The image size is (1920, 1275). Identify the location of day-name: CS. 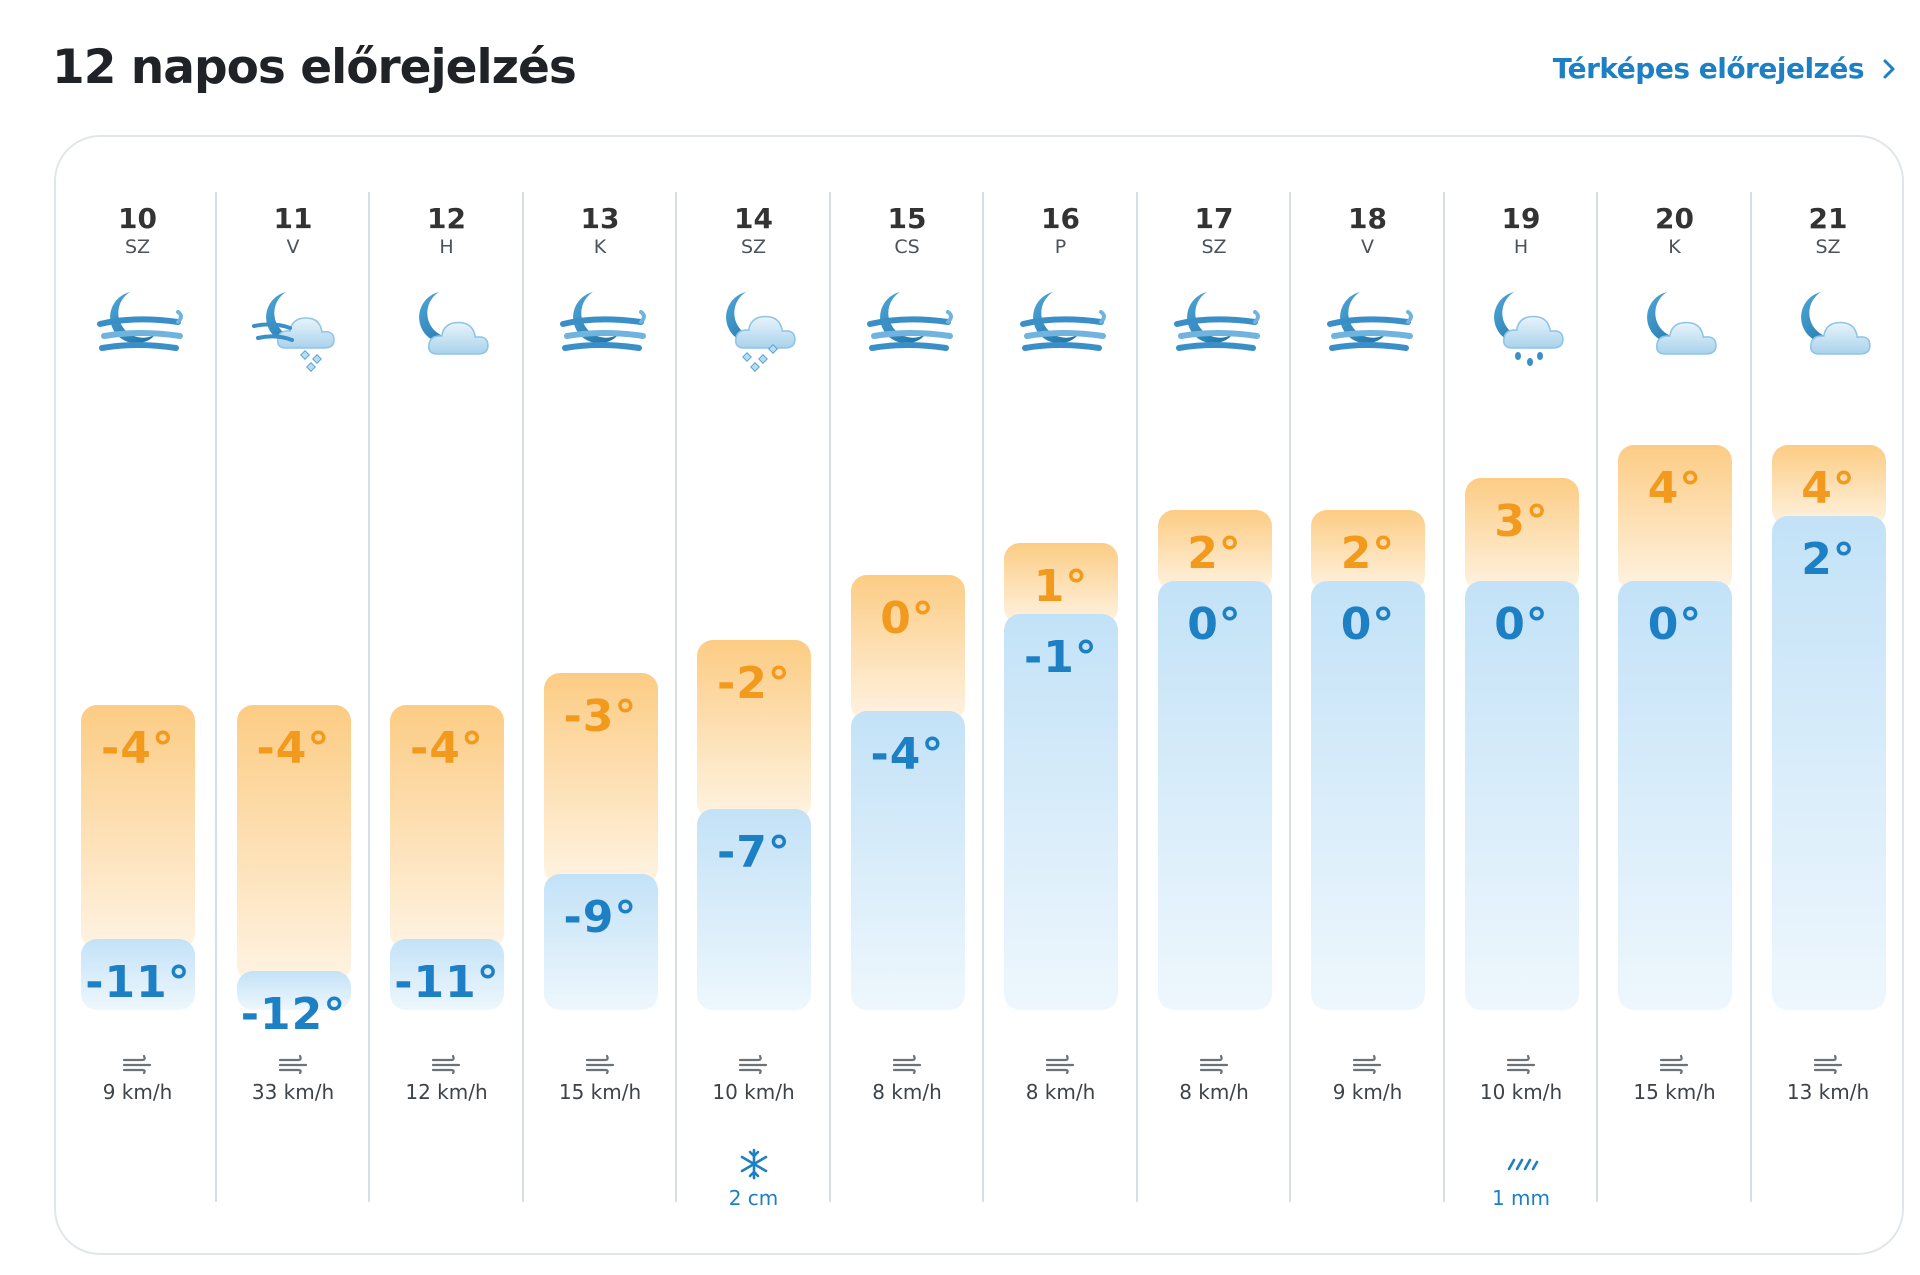
(907, 247).